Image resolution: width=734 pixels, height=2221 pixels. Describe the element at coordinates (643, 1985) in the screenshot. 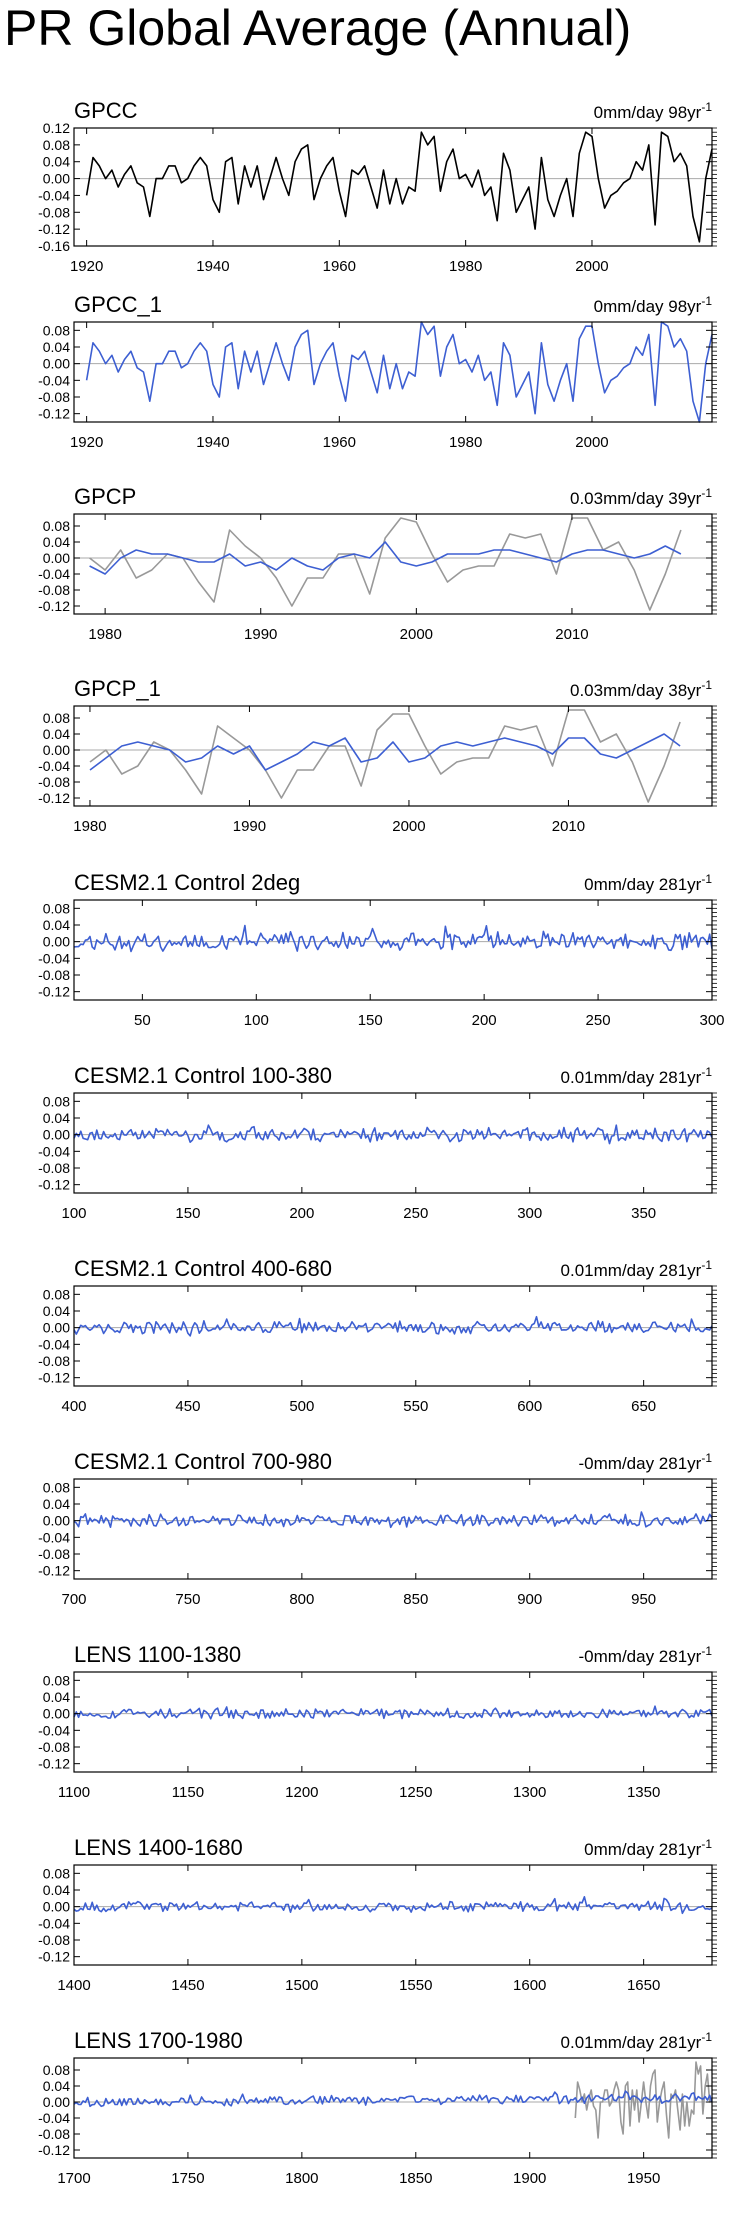

I see `x-tick-label: 1650` at that location.